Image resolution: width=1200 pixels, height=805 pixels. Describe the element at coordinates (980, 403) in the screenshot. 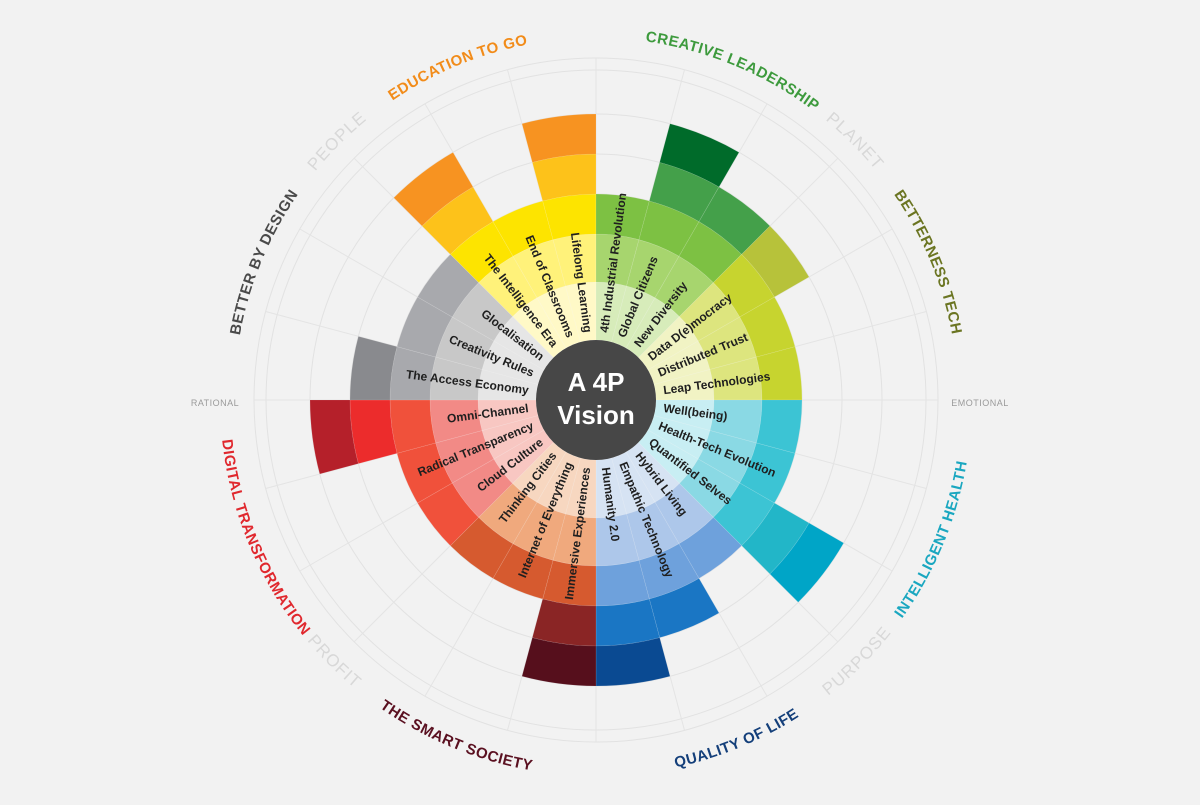

I see `axis-label-emotional: EMOTIONAL` at that location.